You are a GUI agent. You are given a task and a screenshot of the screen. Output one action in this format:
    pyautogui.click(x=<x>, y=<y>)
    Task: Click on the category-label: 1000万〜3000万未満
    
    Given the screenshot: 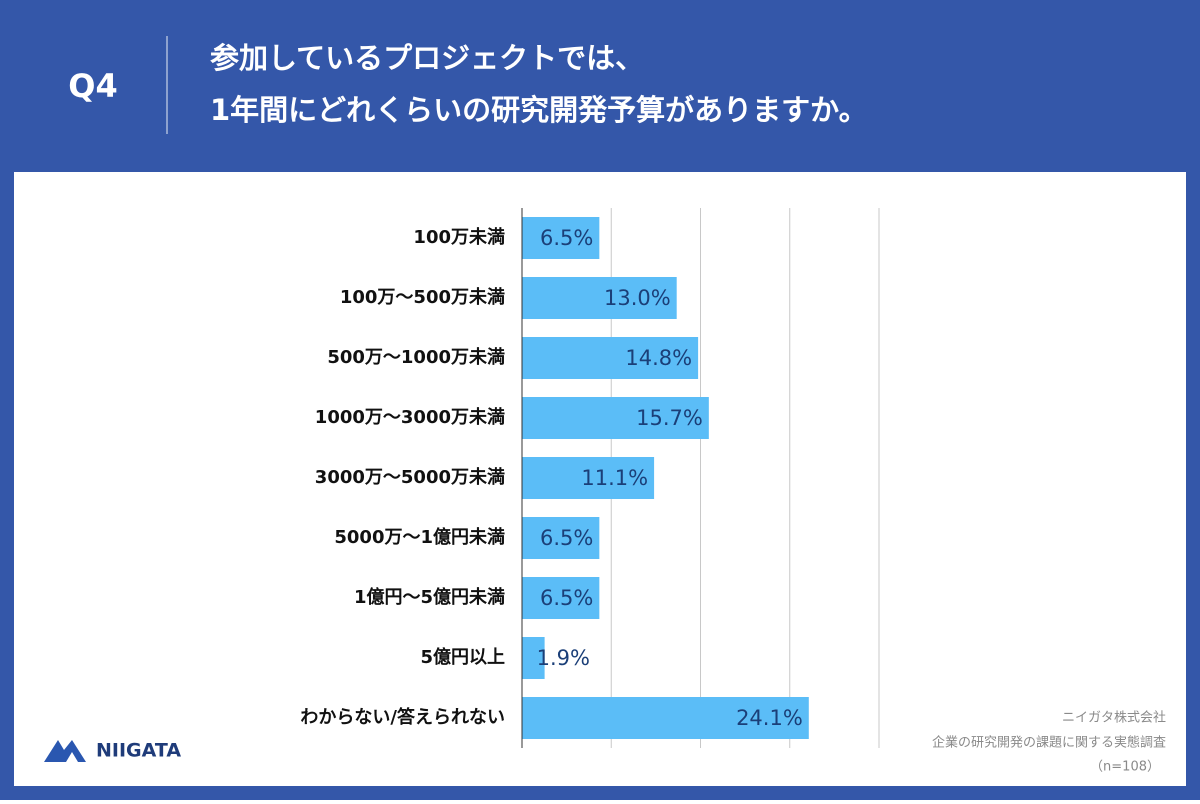 What is the action you would take?
    pyautogui.click(x=410, y=417)
    